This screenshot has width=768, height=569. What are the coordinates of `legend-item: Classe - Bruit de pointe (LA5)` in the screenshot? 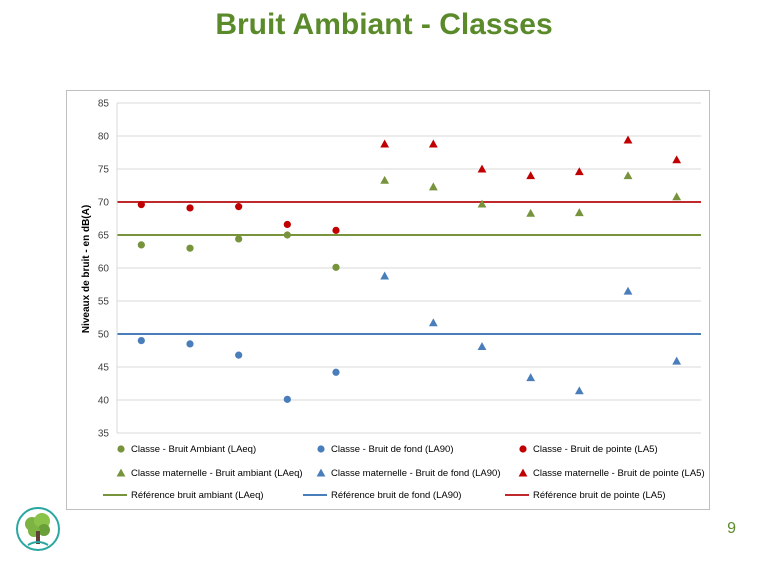 It's located at (588, 449).